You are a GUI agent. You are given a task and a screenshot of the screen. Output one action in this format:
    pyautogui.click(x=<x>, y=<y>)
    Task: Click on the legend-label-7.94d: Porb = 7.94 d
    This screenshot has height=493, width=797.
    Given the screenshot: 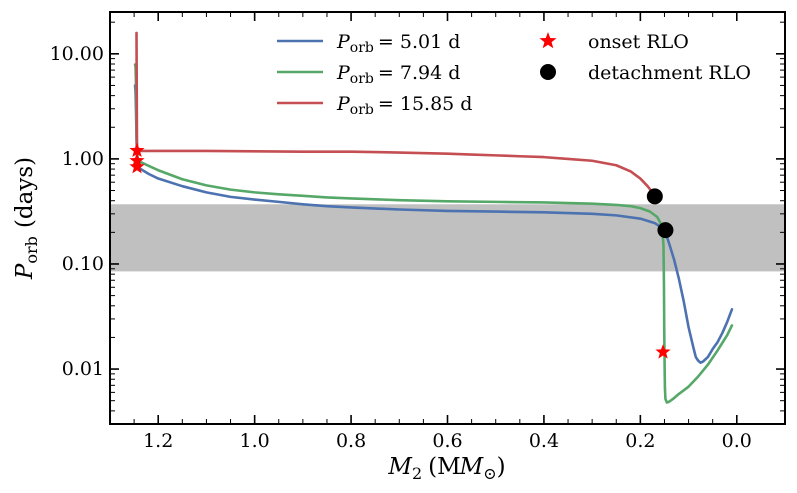 What is the action you would take?
    pyautogui.click(x=398, y=74)
    